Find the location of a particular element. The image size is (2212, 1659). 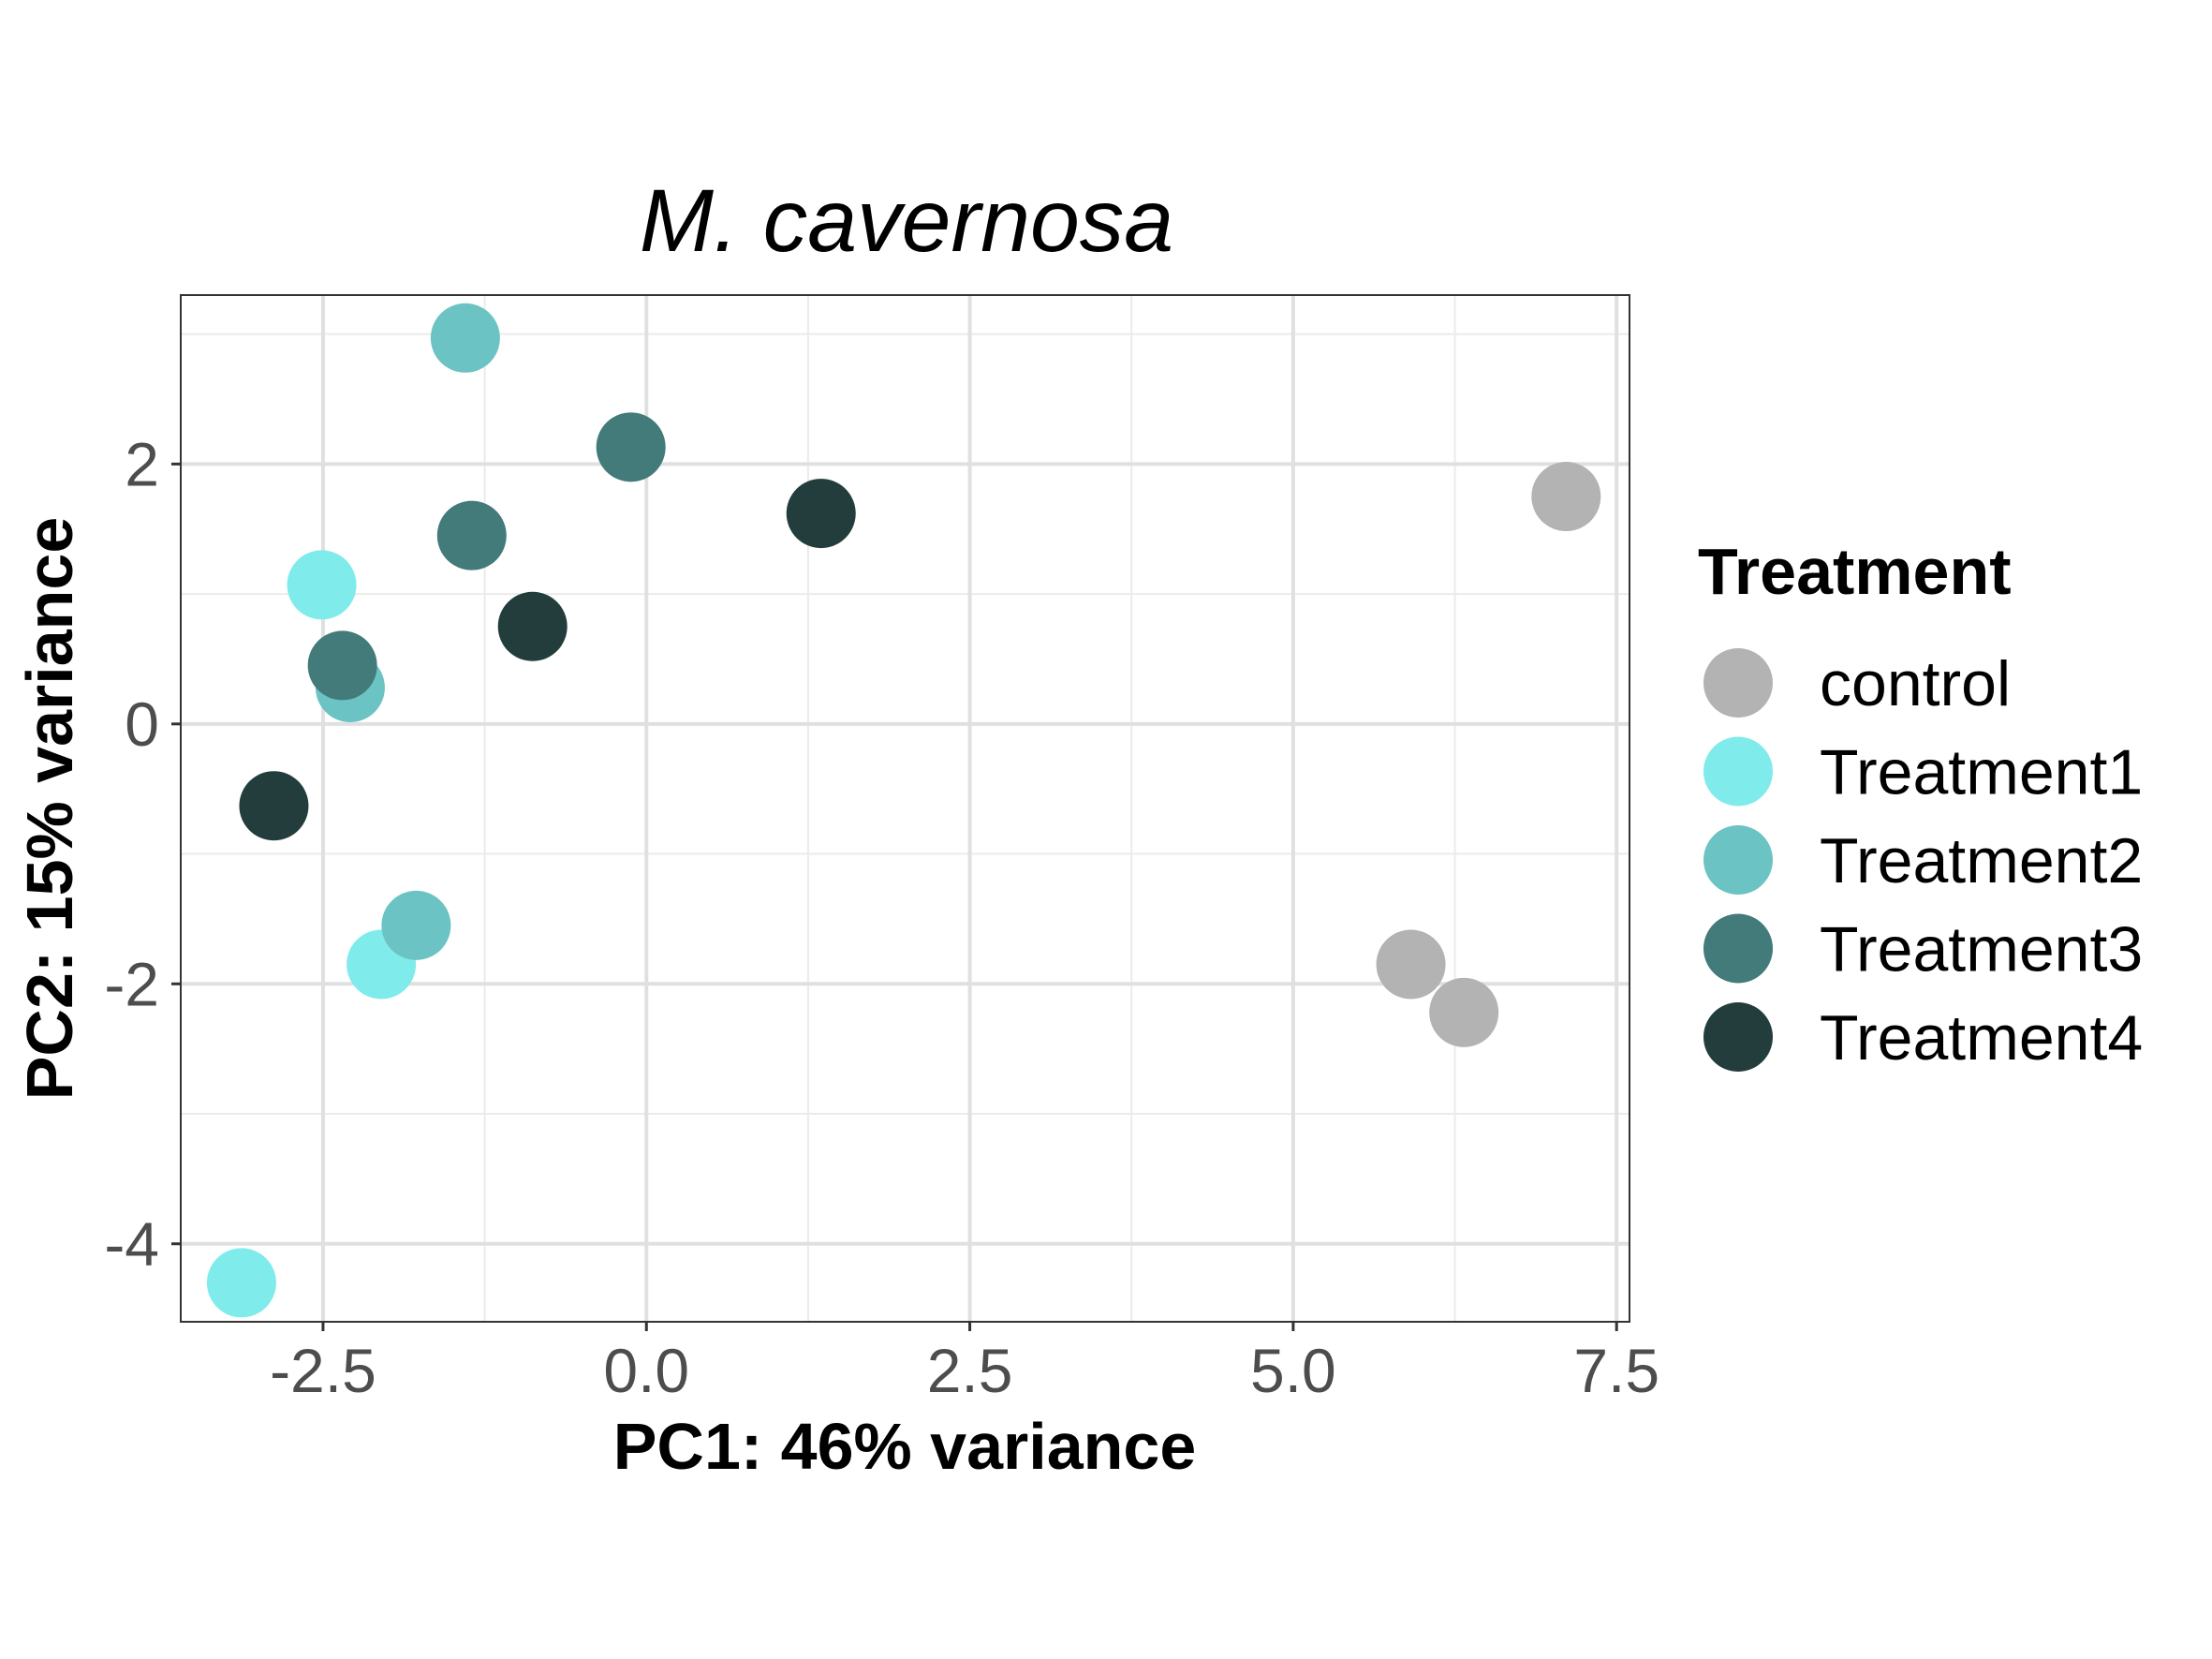

y-tick-label: 0 is located at coordinates (142, 724).